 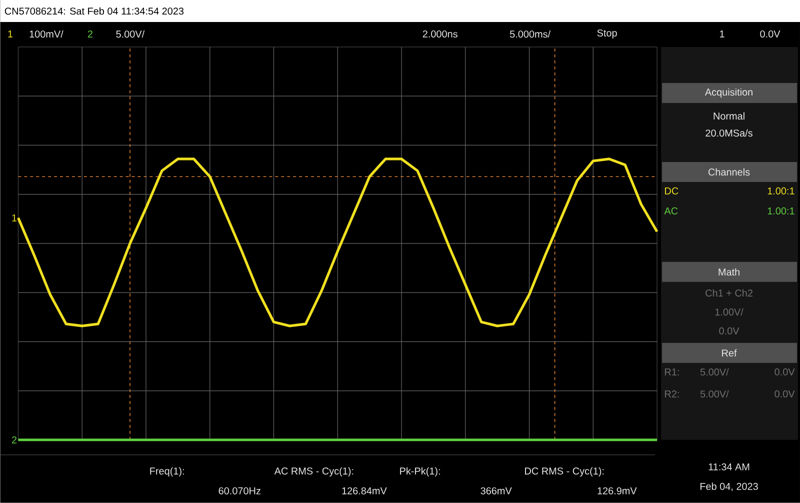 What do you see at coordinates (167, 472) in the screenshot?
I see `text: Freq(1):` at bounding box center [167, 472].